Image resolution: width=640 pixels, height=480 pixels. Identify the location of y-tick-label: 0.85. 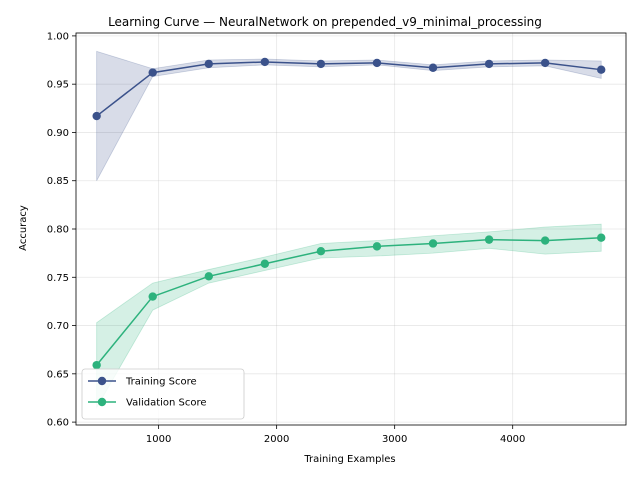
(58, 181).